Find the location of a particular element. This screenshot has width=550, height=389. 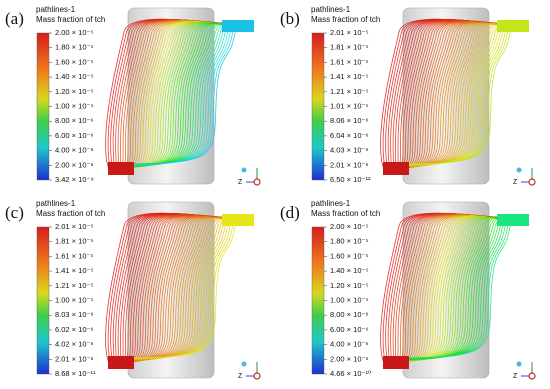

panel-label: (b) is located at coordinates (290, 18).